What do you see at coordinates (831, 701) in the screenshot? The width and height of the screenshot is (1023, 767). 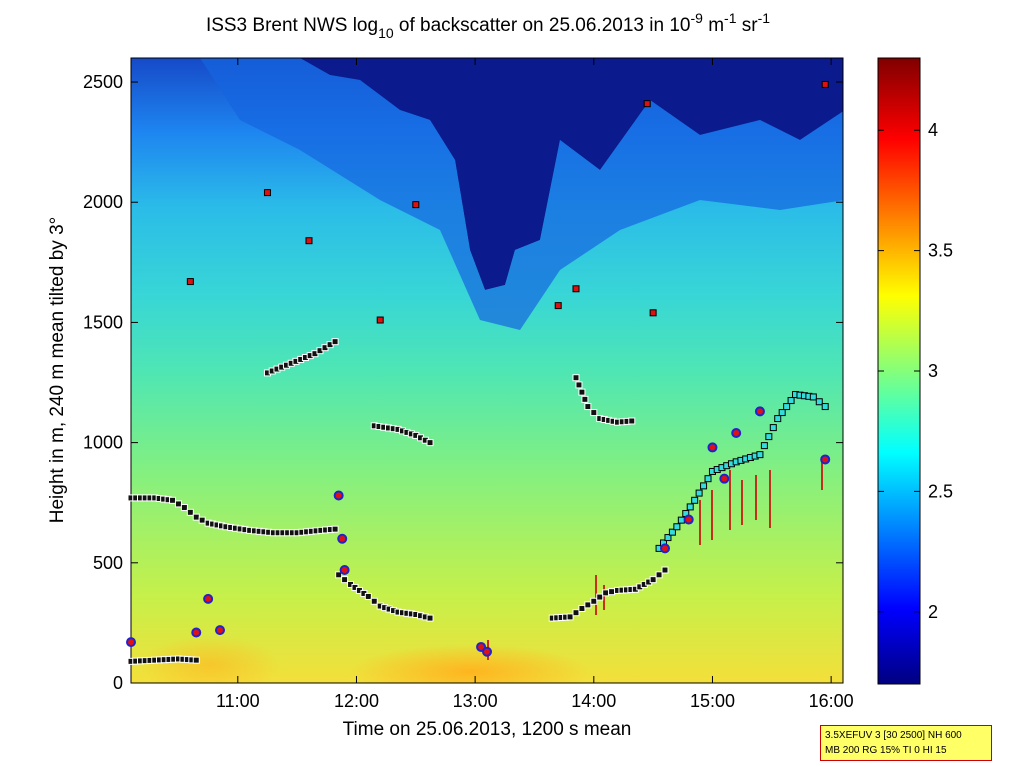 I see `x-tick-label: 16:00` at bounding box center [831, 701].